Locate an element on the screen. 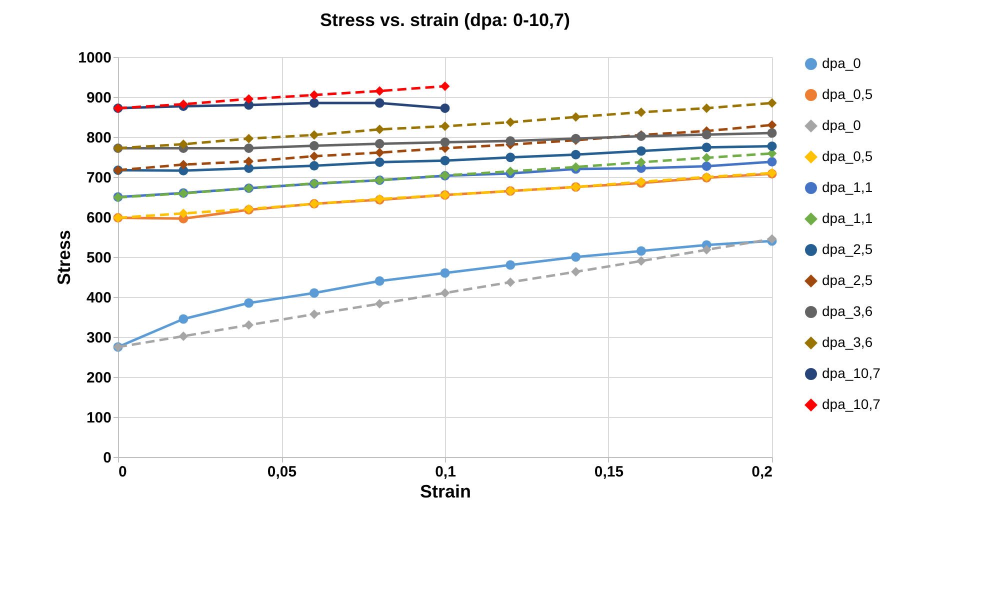  y-tick-label: 500 is located at coordinates (99, 258).